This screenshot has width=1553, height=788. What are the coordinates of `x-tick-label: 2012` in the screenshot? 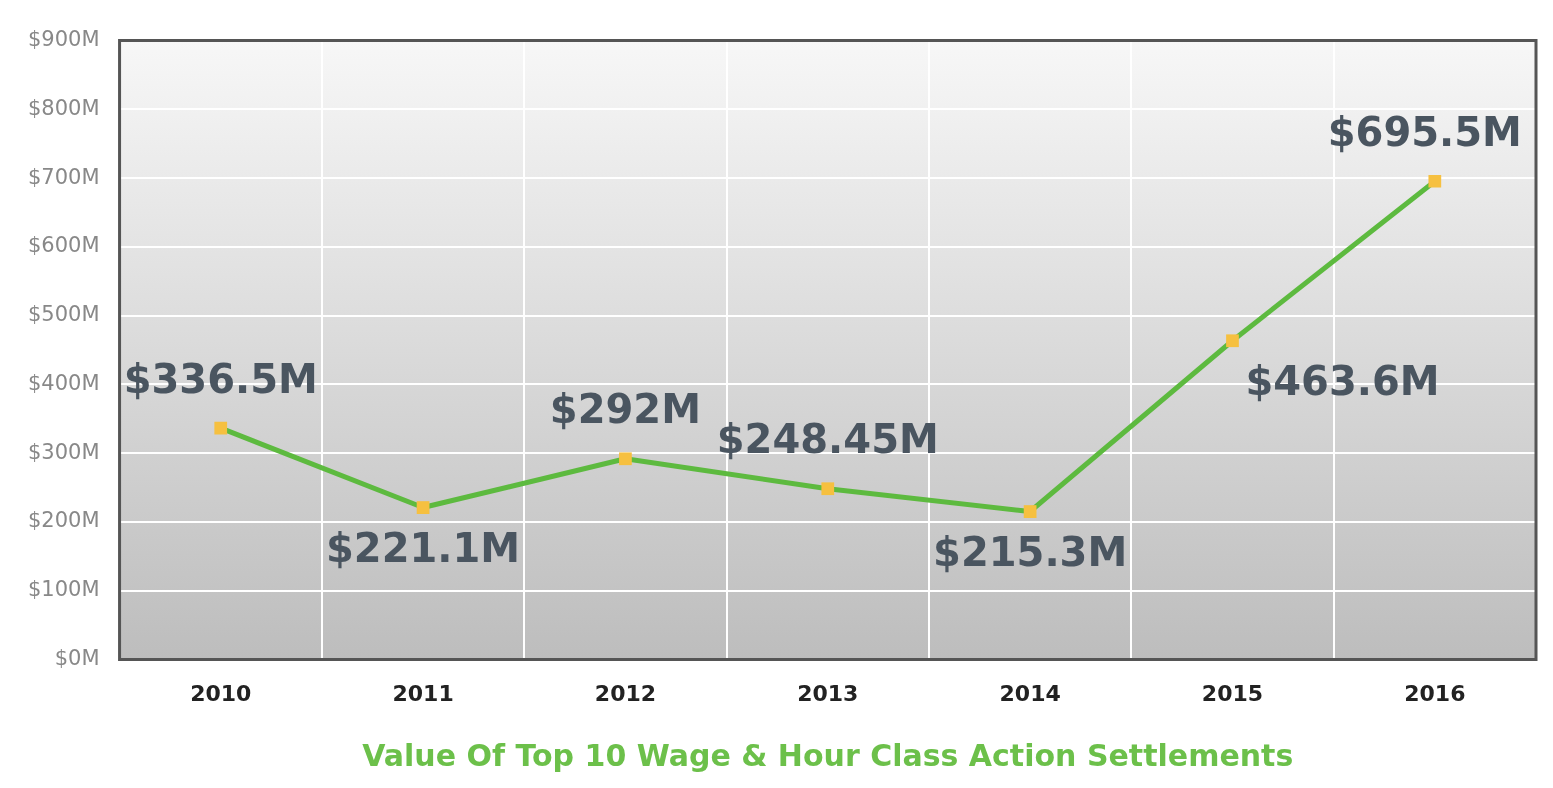 It's located at (625, 693).